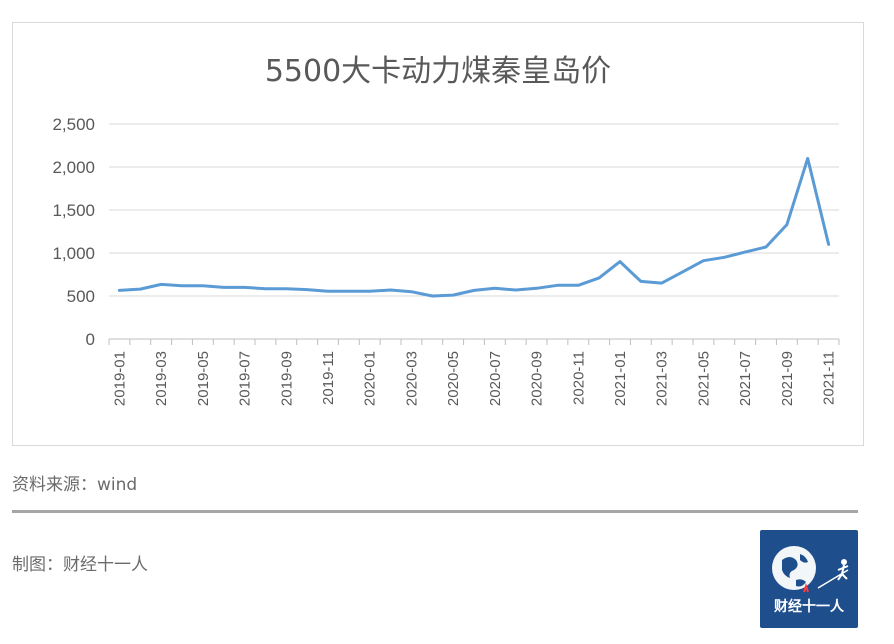  I want to click on x-tick-label: 2020-03, so click(411, 378).